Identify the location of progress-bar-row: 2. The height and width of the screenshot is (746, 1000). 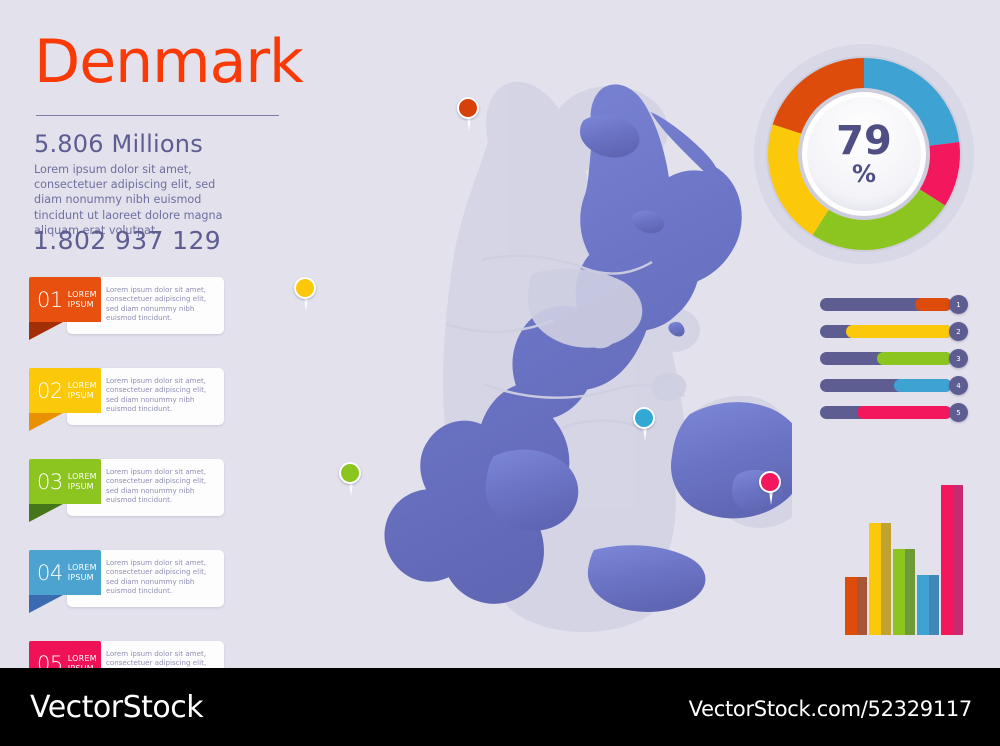
(894, 331).